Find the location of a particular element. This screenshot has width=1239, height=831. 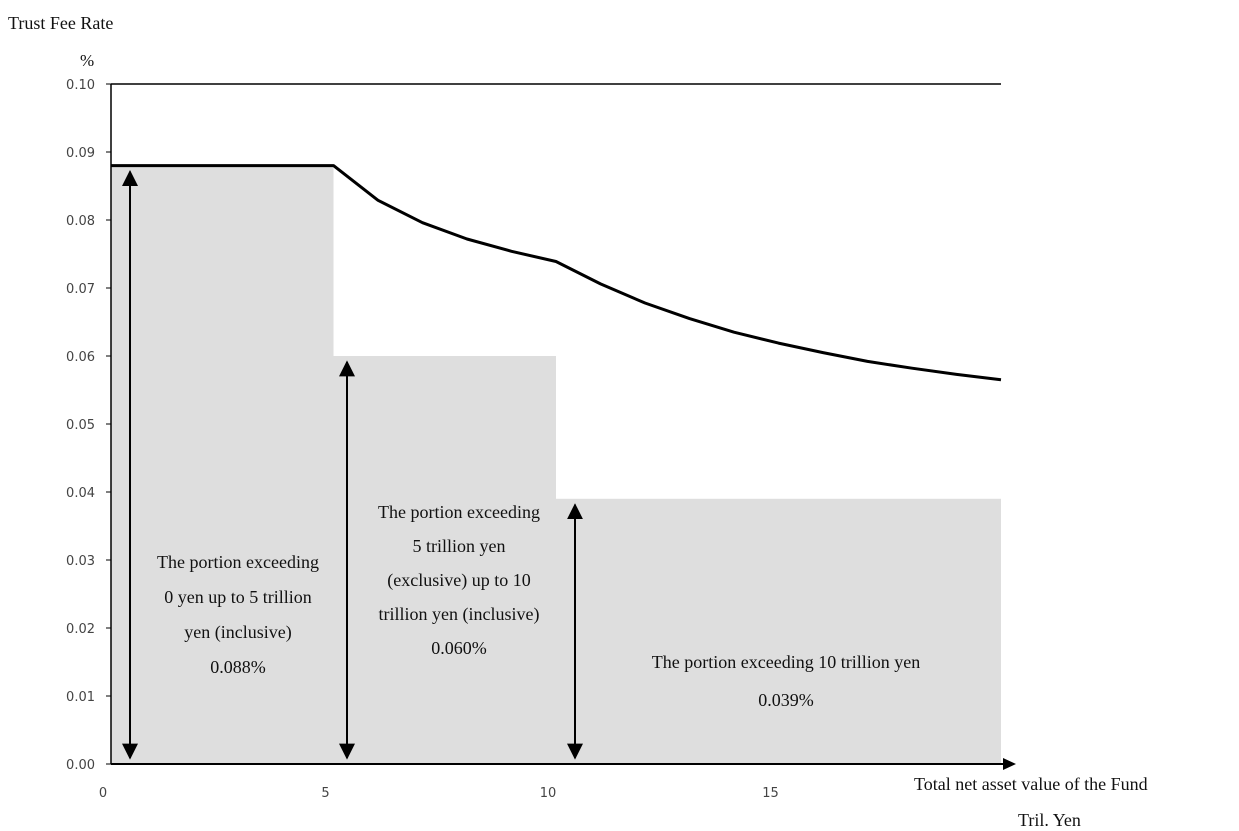

tier-2-label-line: 0.060% is located at coordinates (459, 648).